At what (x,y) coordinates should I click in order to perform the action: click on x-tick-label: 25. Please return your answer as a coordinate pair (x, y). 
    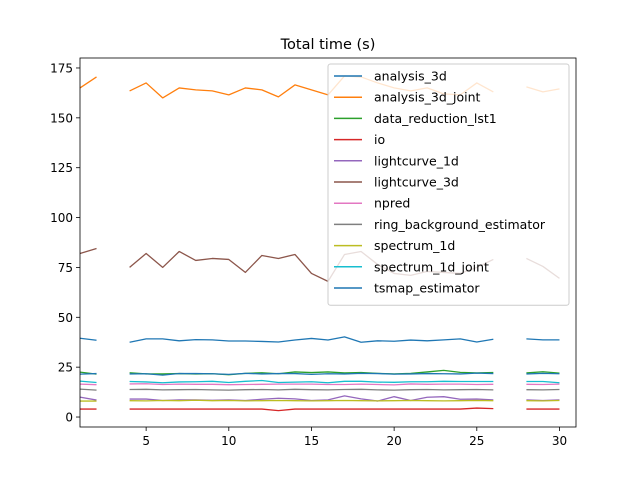
    Looking at the image, I should click on (476, 441).